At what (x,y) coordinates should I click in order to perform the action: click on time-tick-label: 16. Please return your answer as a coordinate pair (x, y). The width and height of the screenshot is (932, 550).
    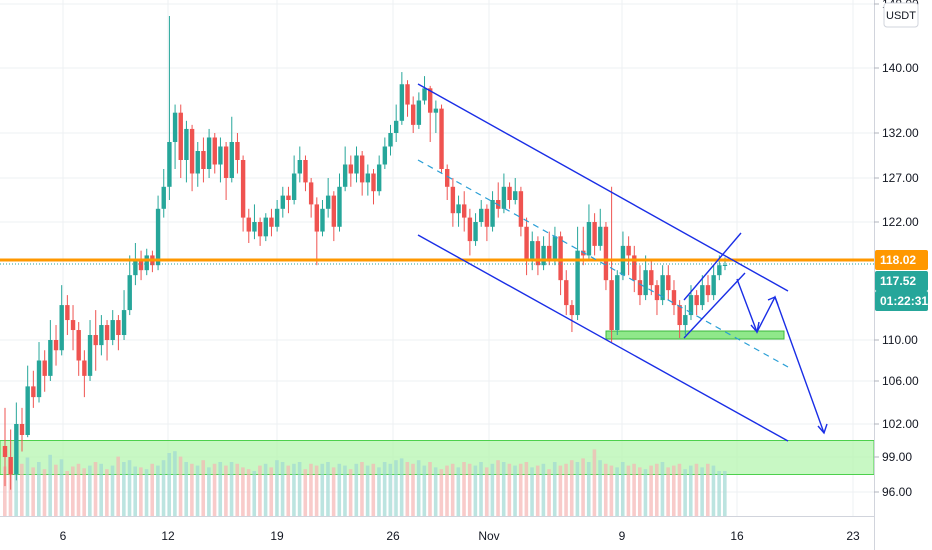
    Looking at the image, I should click on (737, 536).